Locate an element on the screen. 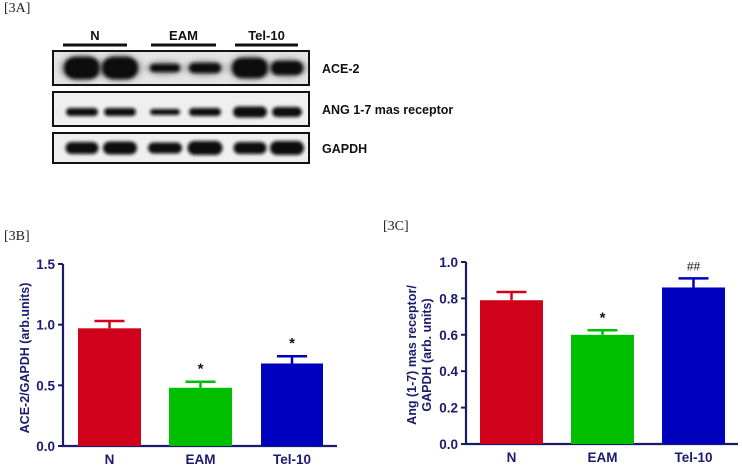  group-label: N is located at coordinates (94, 35).